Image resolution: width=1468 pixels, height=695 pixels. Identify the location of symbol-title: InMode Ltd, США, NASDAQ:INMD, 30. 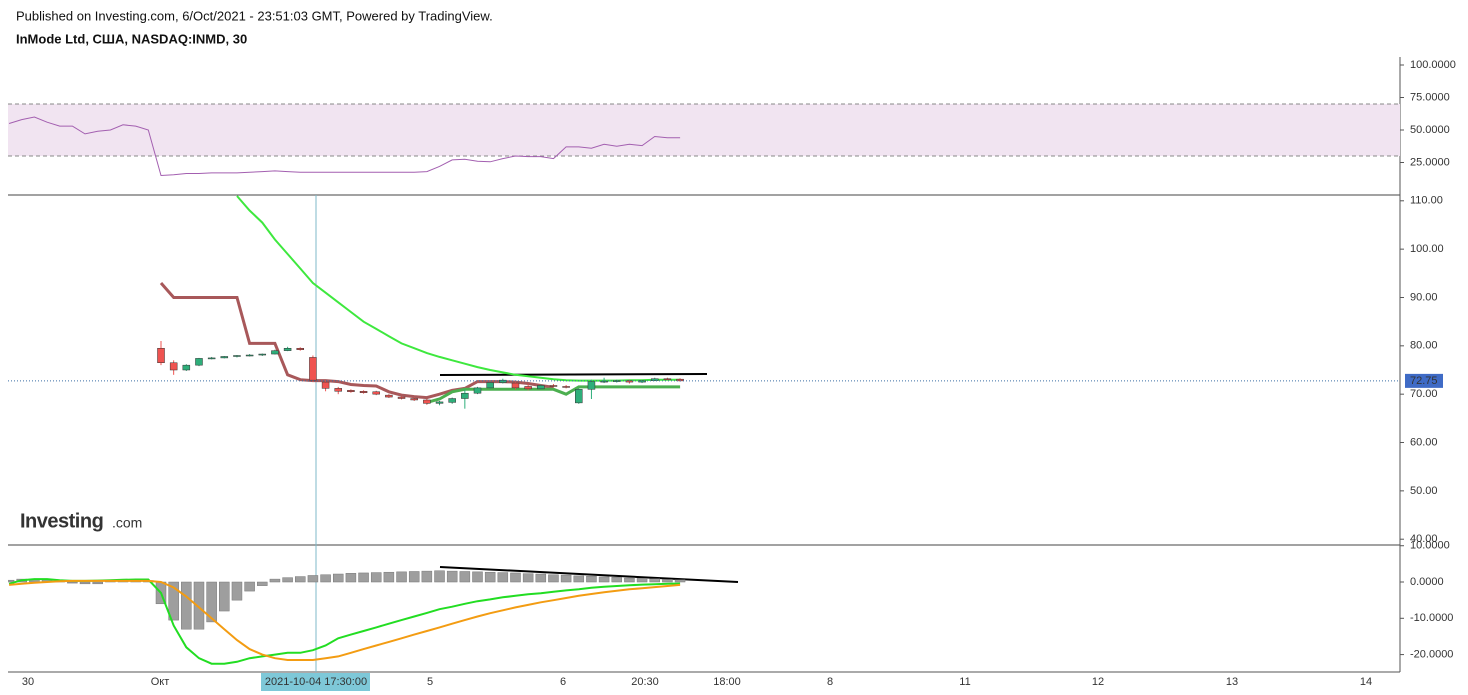
(131, 38).